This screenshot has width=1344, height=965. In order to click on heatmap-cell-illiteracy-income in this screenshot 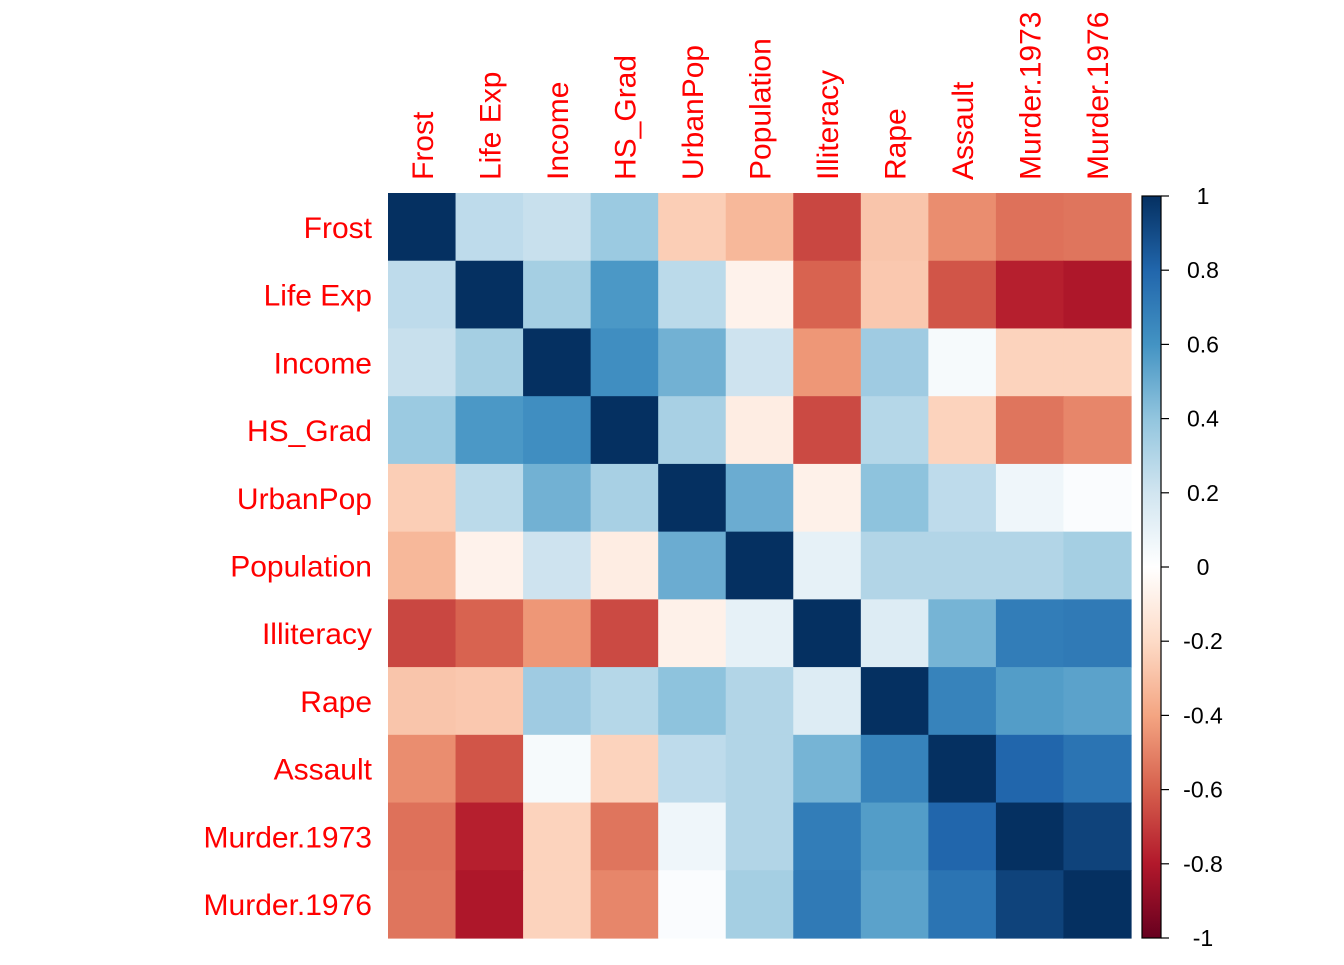, I will do `click(557, 633)`.